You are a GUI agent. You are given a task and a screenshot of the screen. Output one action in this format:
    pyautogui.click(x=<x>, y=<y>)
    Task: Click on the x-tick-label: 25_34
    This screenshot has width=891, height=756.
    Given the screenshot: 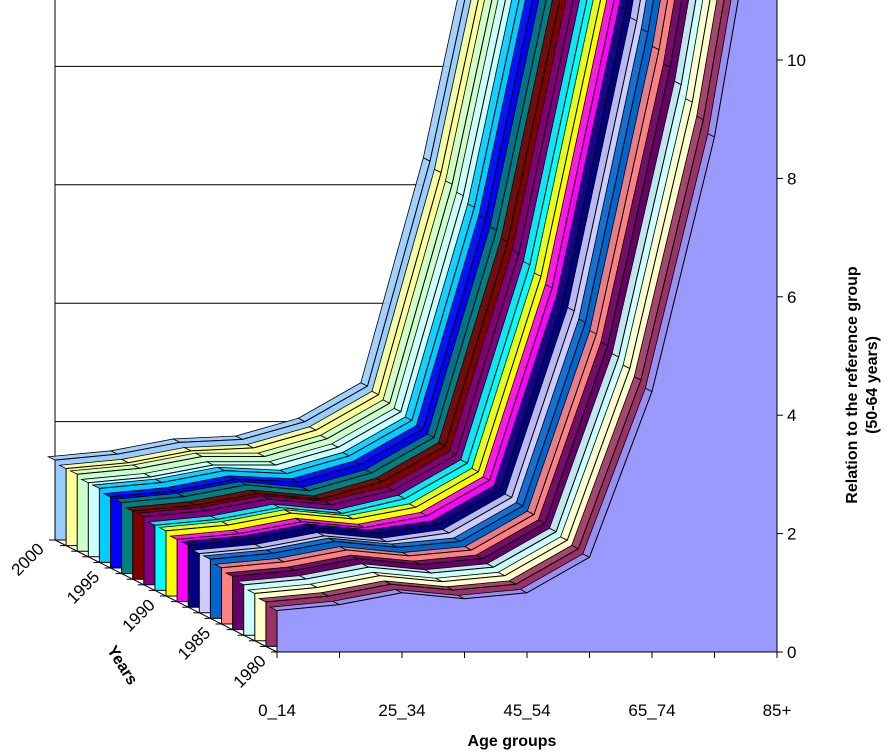 What is the action you would take?
    pyautogui.click(x=401, y=710)
    